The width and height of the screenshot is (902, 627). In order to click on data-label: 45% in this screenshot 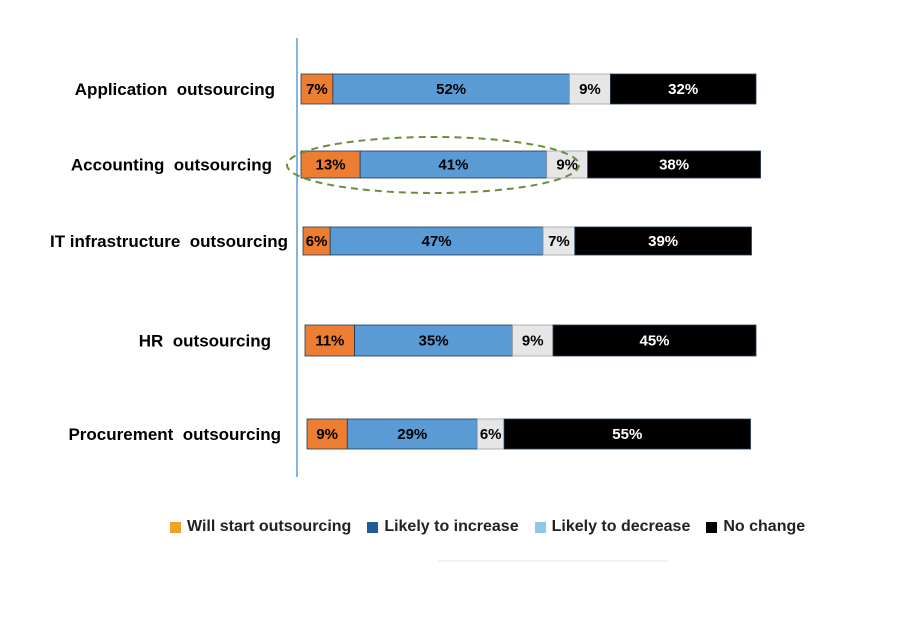, I will do `click(655, 341)`.